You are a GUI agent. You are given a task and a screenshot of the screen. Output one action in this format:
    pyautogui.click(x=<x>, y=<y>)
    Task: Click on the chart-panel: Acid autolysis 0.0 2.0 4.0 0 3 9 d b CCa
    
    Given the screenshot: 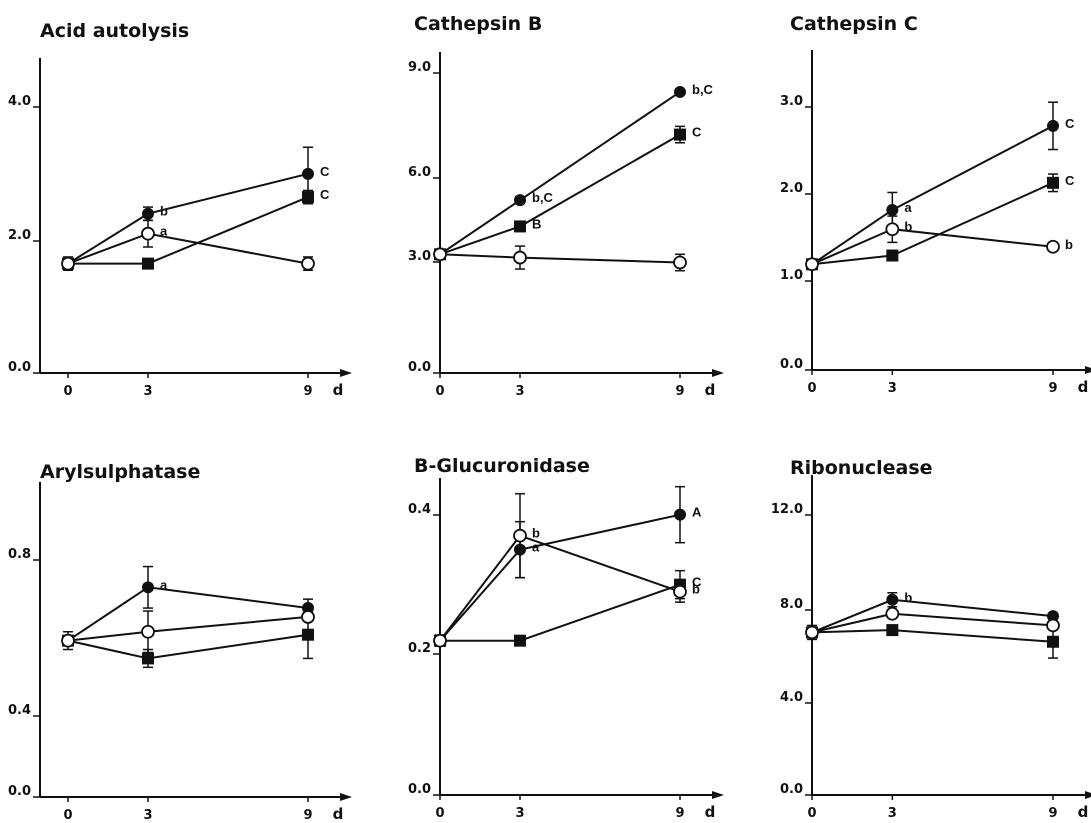 What is the action you would take?
    pyautogui.click(x=180, y=209)
    